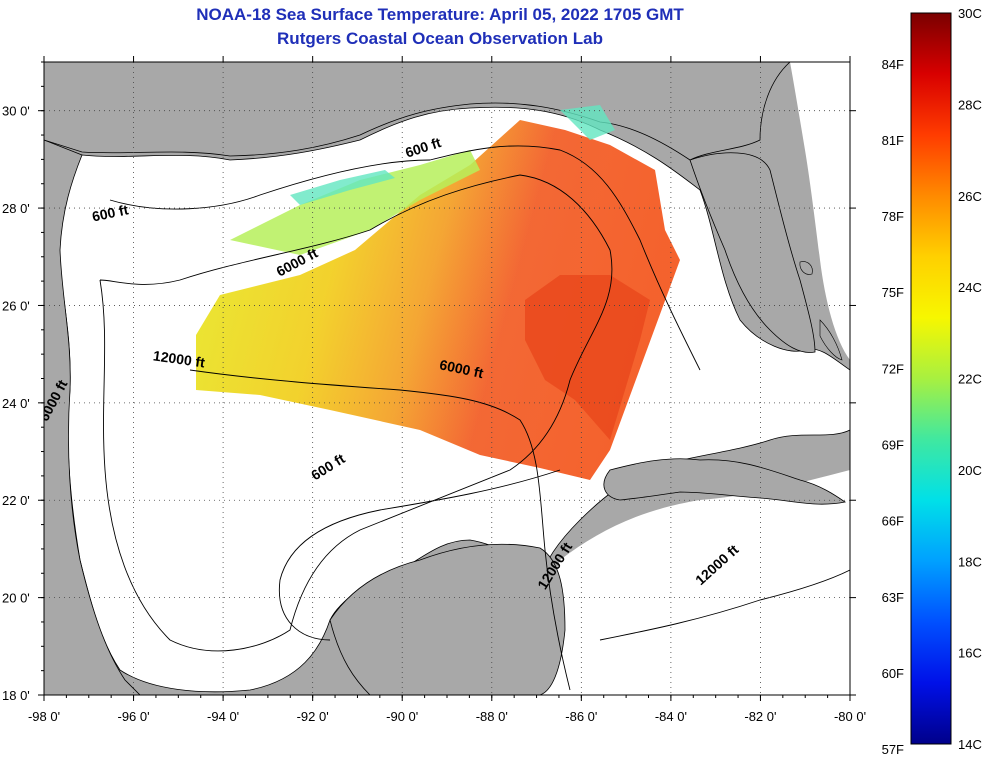  I want to click on colorbar-fahrenheit-label: 84F, so click(893, 64).